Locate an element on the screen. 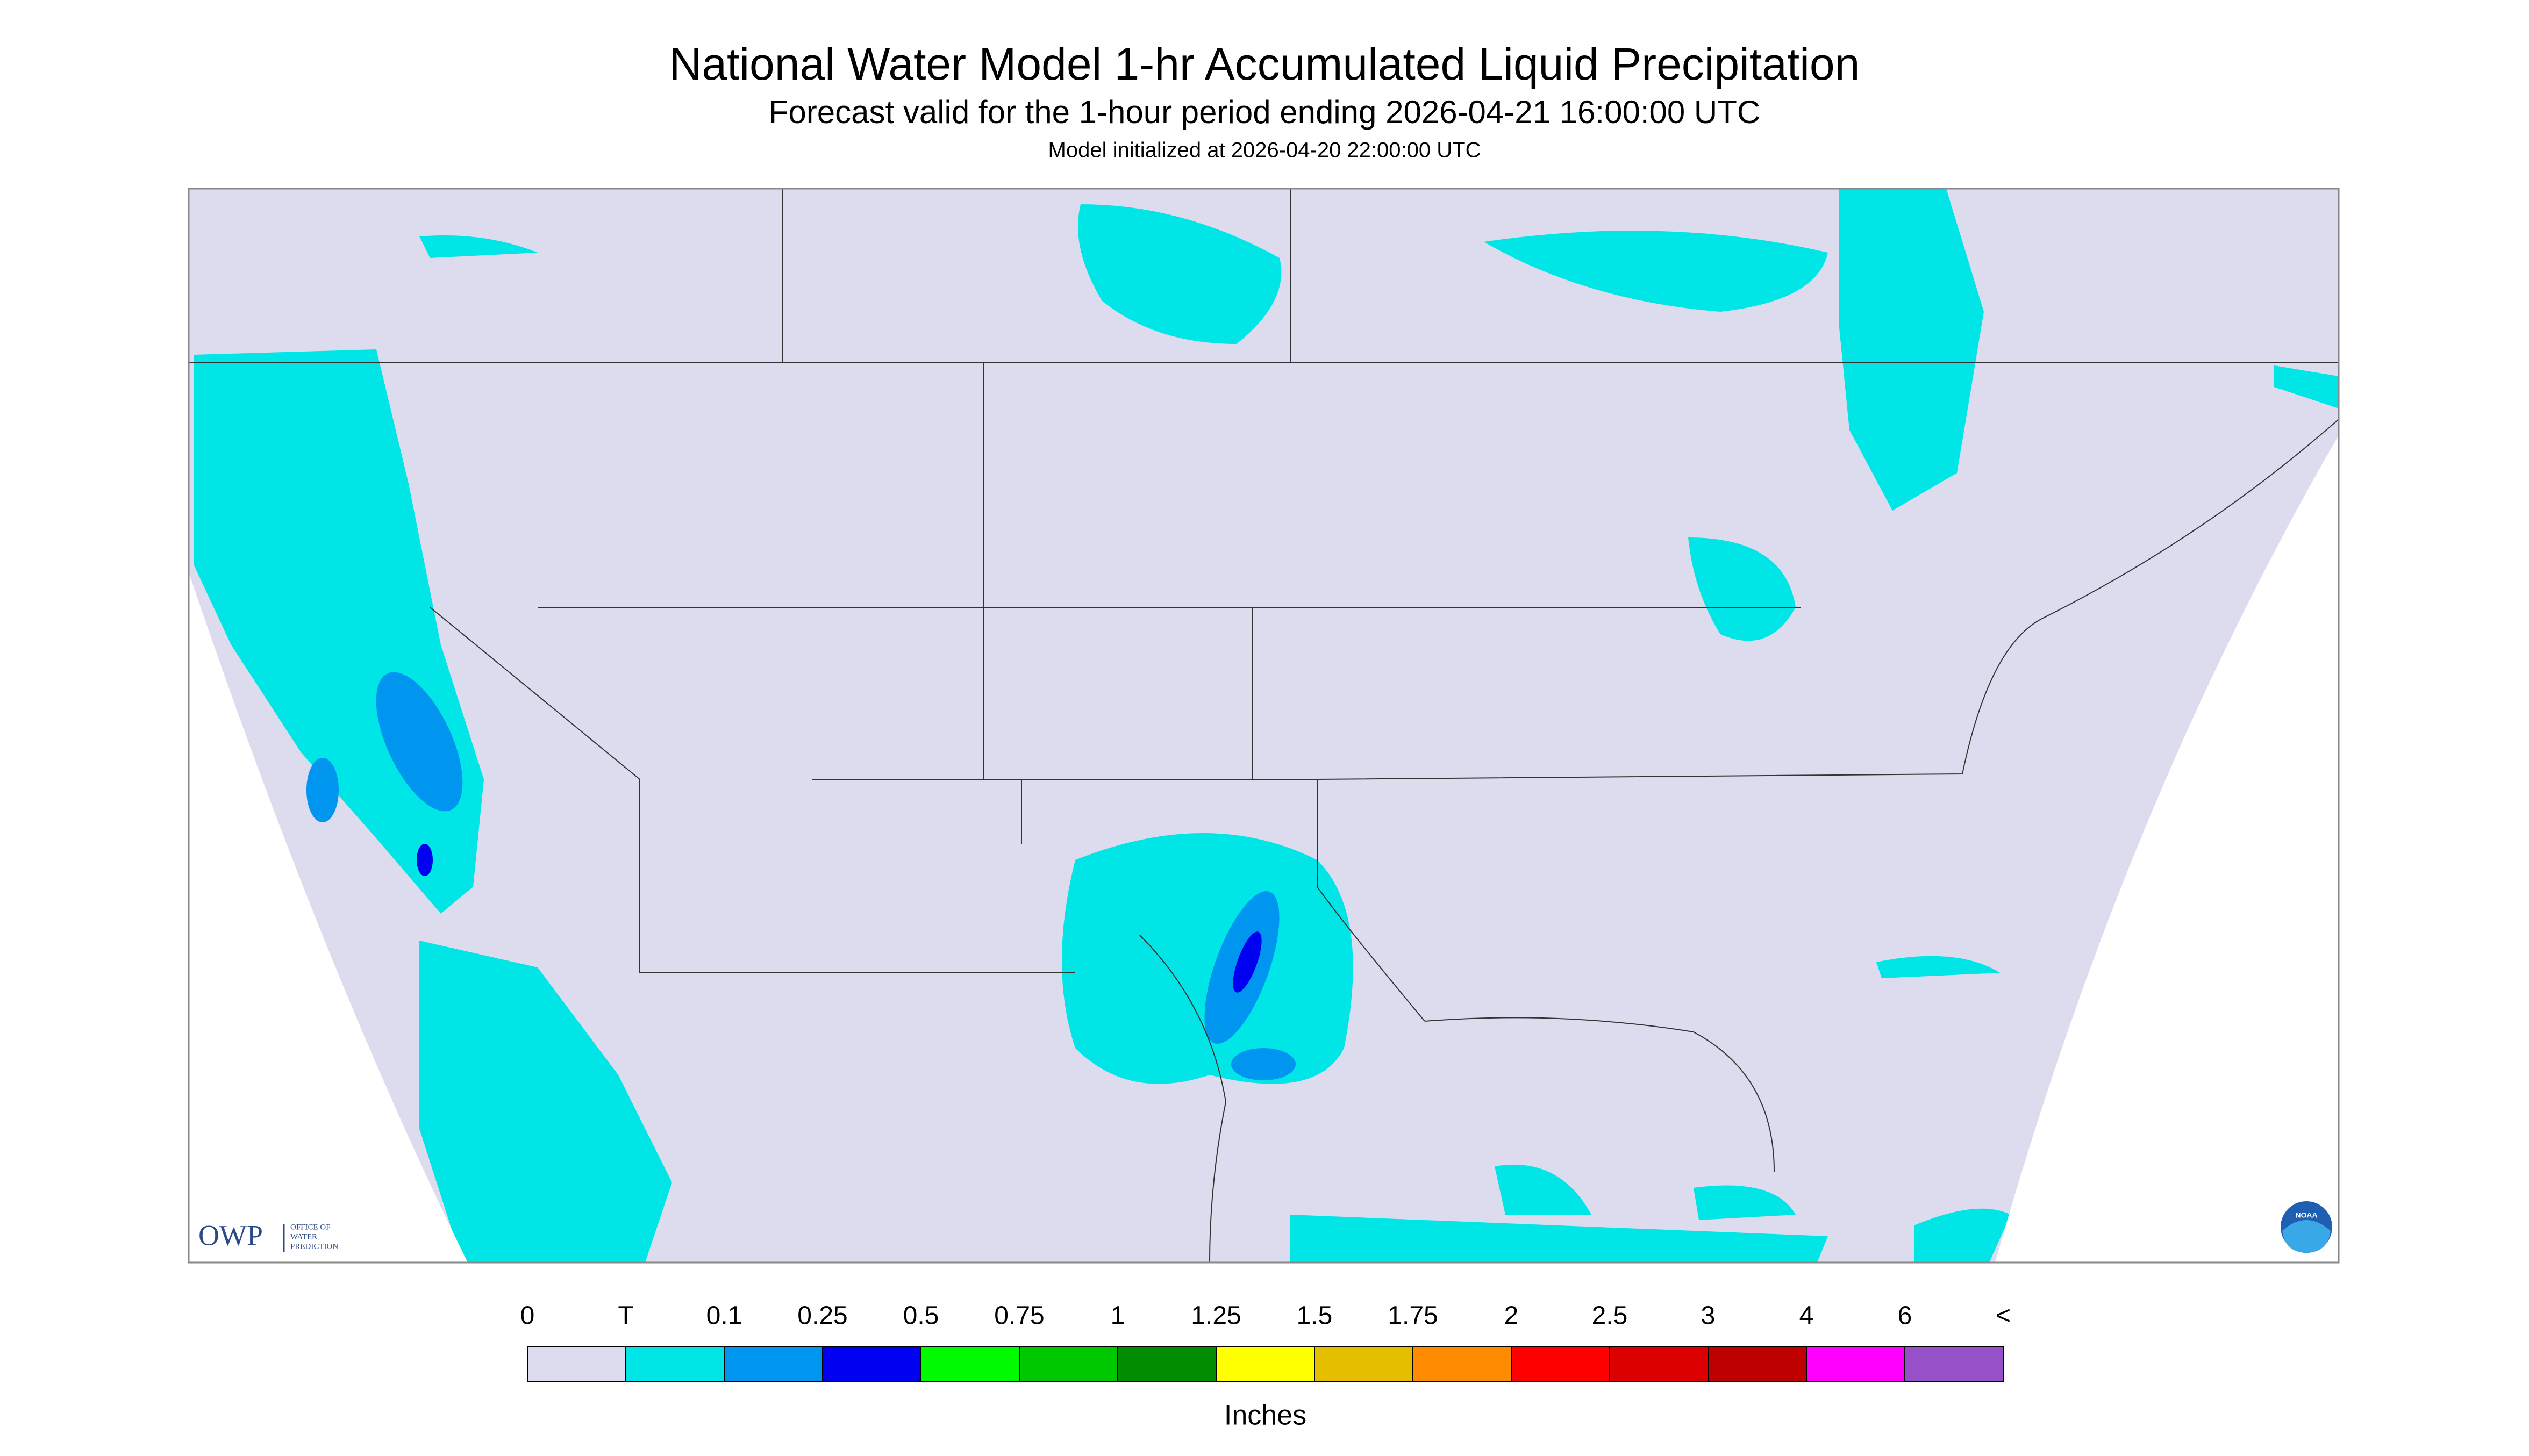  legend-label: 0 is located at coordinates (527, 1316).